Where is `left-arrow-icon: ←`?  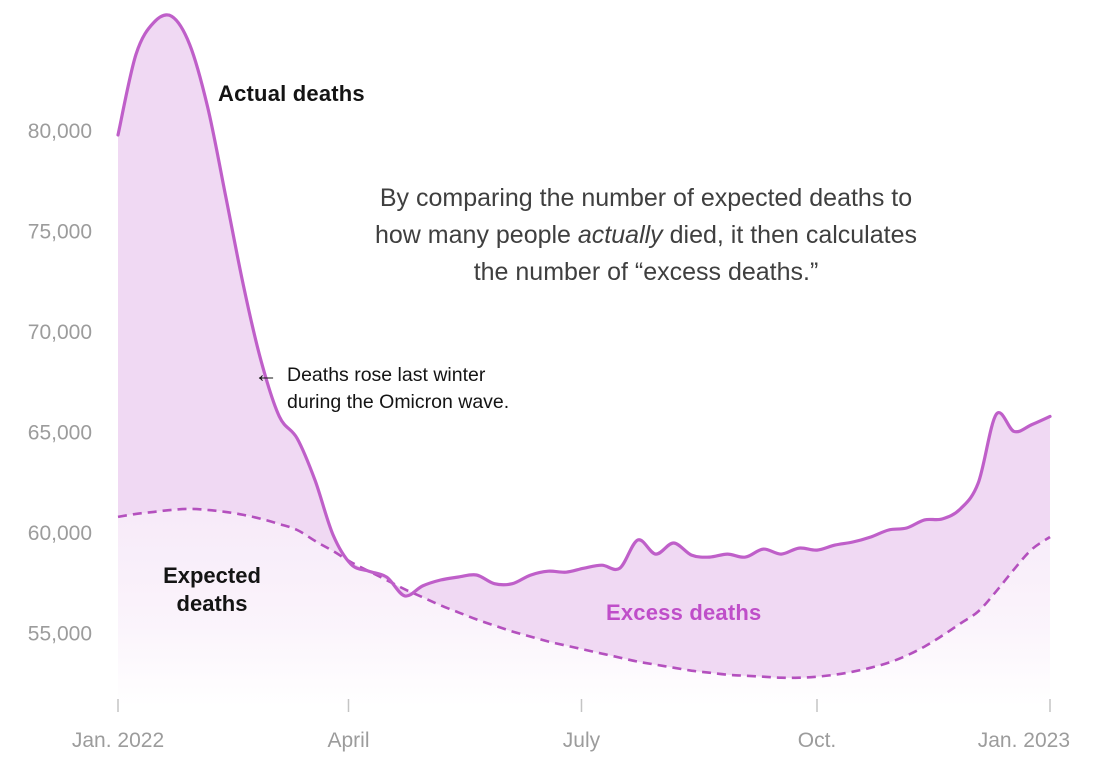
left-arrow-icon: ← is located at coordinates (266, 374).